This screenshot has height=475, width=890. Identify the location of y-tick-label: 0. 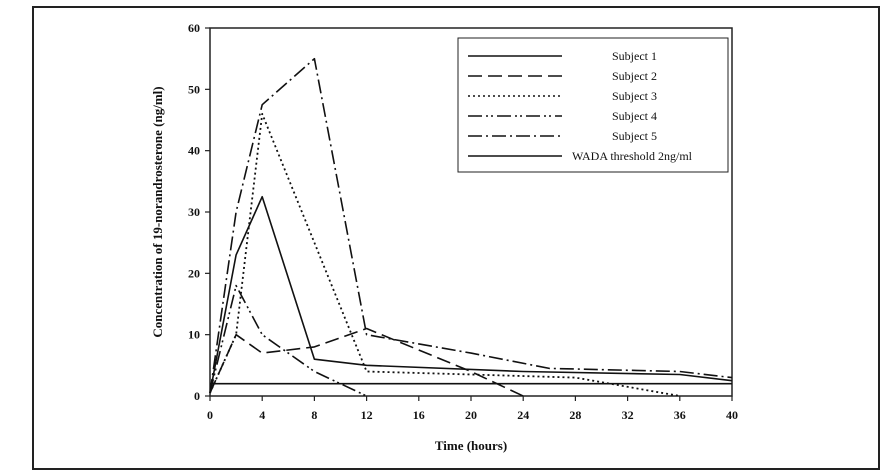
(197, 396).